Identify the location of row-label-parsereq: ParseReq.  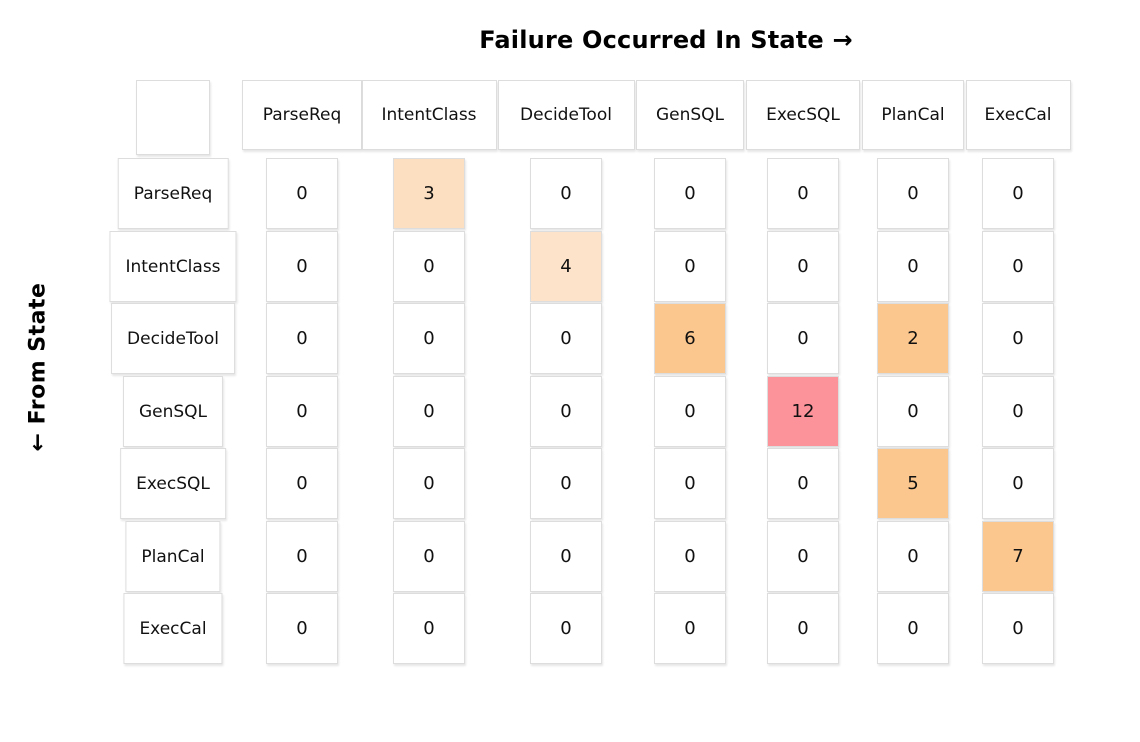
(173, 193).